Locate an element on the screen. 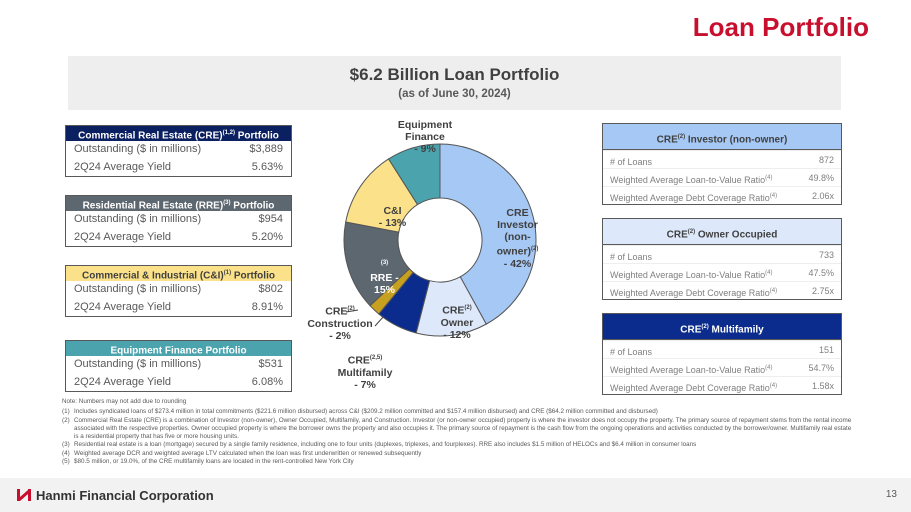 This screenshot has height=512, width=911. label-rre: (3) RRE -15% is located at coordinates (384, 278).